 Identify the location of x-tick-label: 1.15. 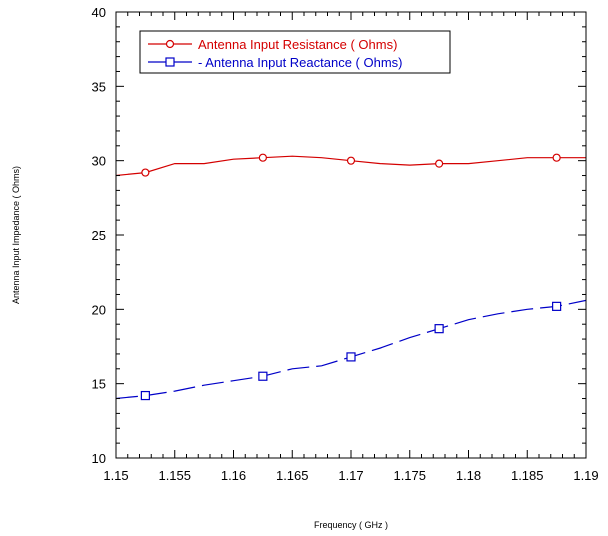
(115, 475).